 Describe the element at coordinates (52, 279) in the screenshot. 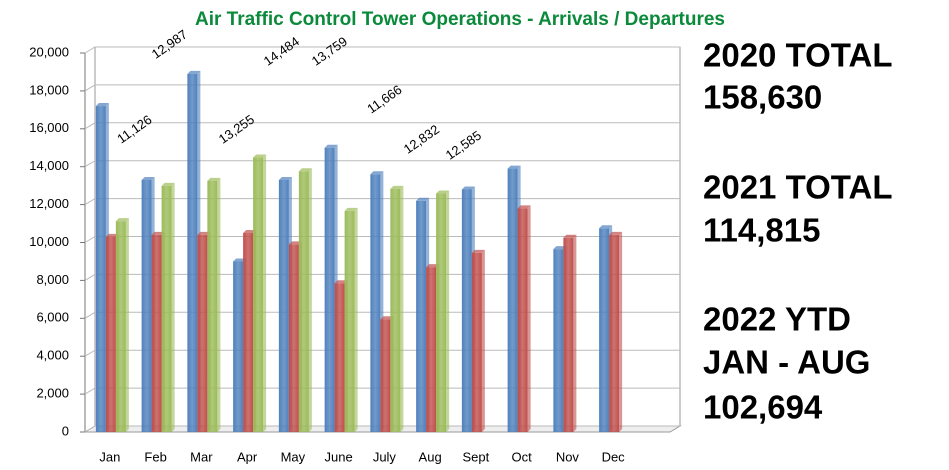

I see `y-tick-label: 8,000` at that location.